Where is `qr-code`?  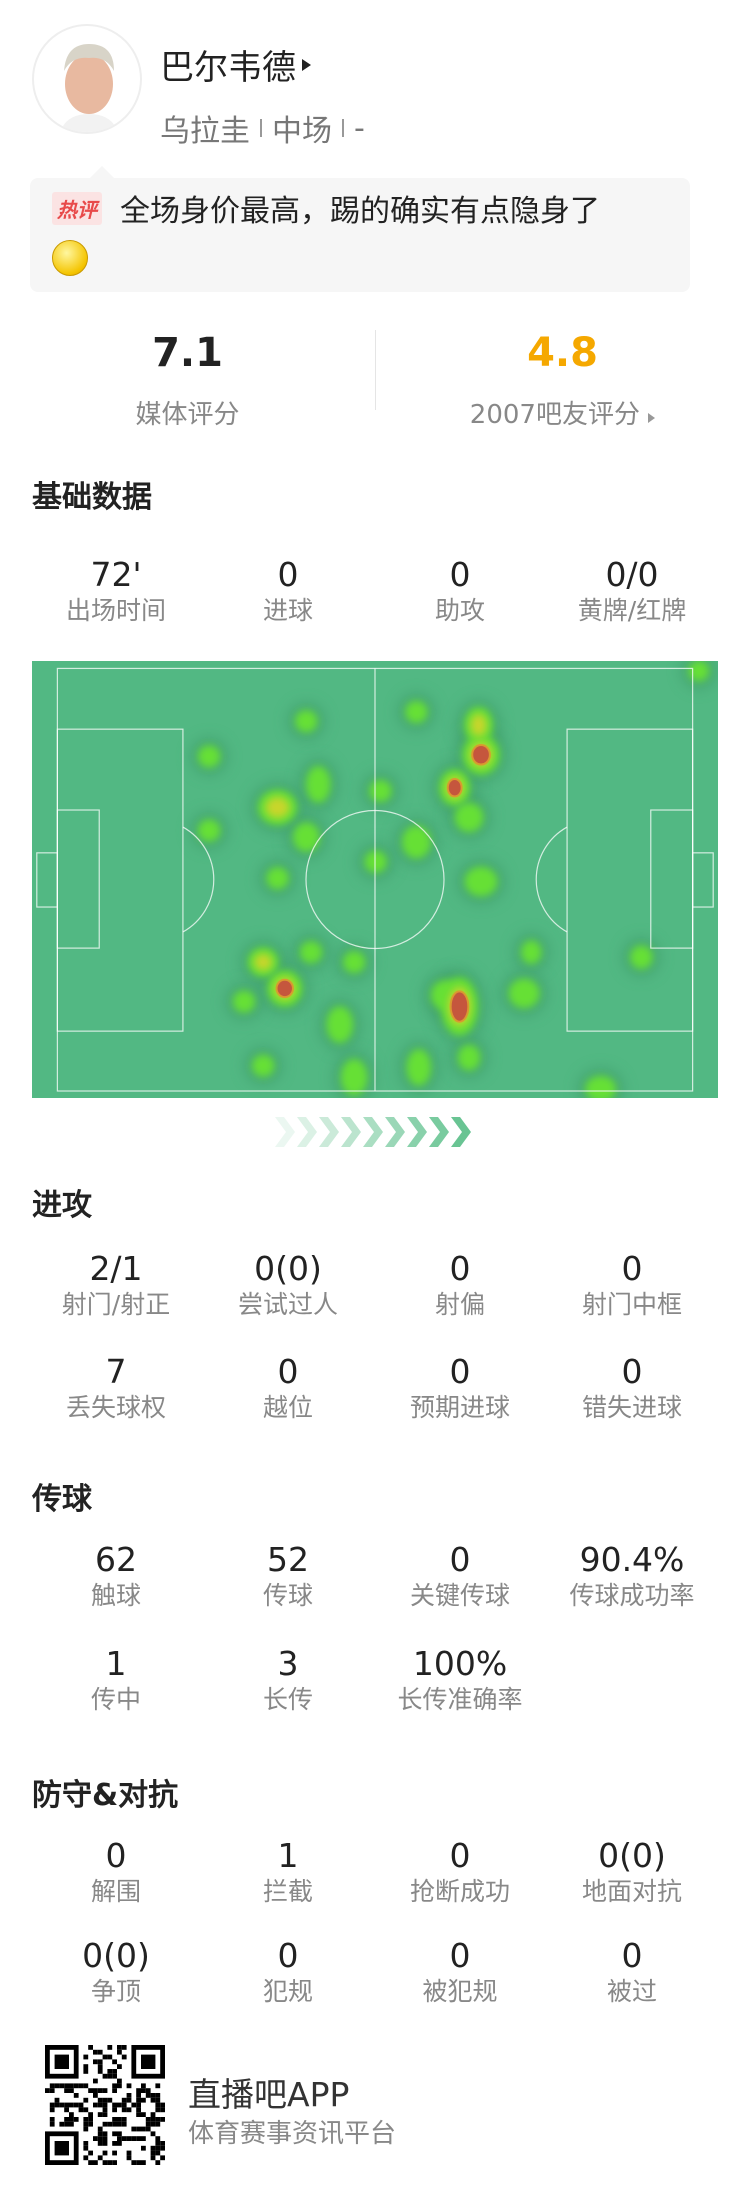
qr-code is located at coordinates (105, 2105).